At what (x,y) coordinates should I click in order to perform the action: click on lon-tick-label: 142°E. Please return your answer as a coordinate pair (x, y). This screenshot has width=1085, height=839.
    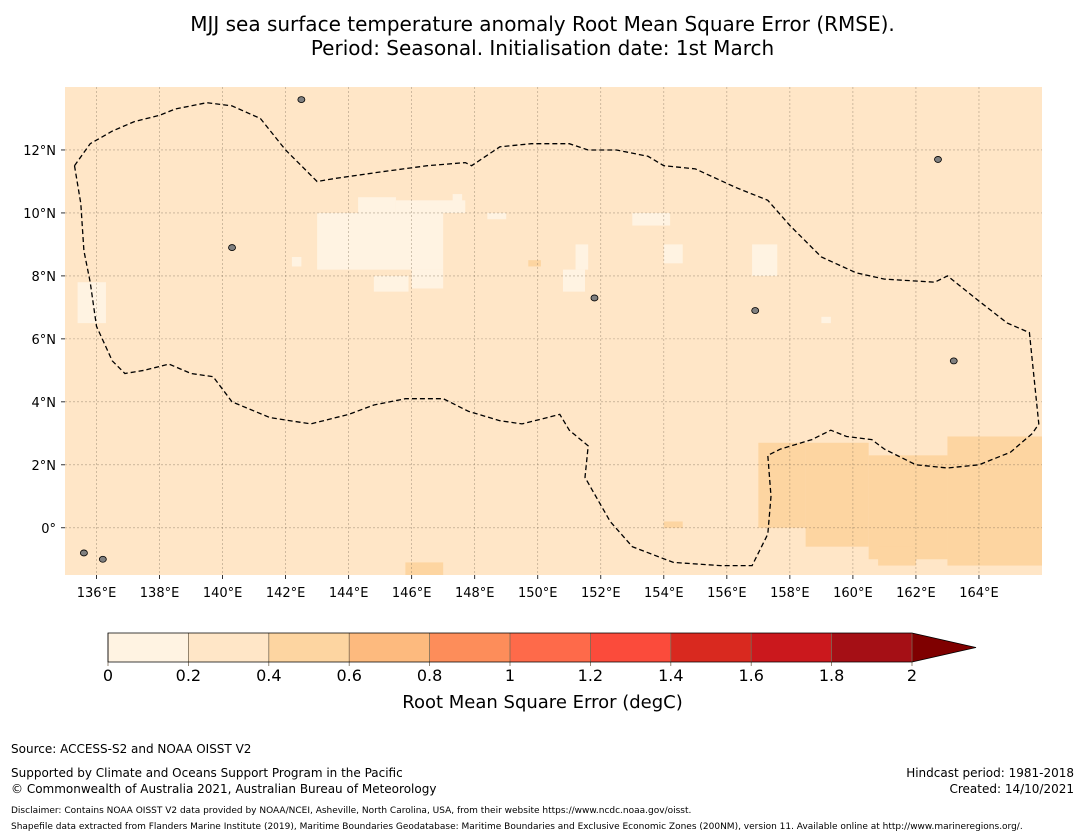
    Looking at the image, I should click on (286, 593).